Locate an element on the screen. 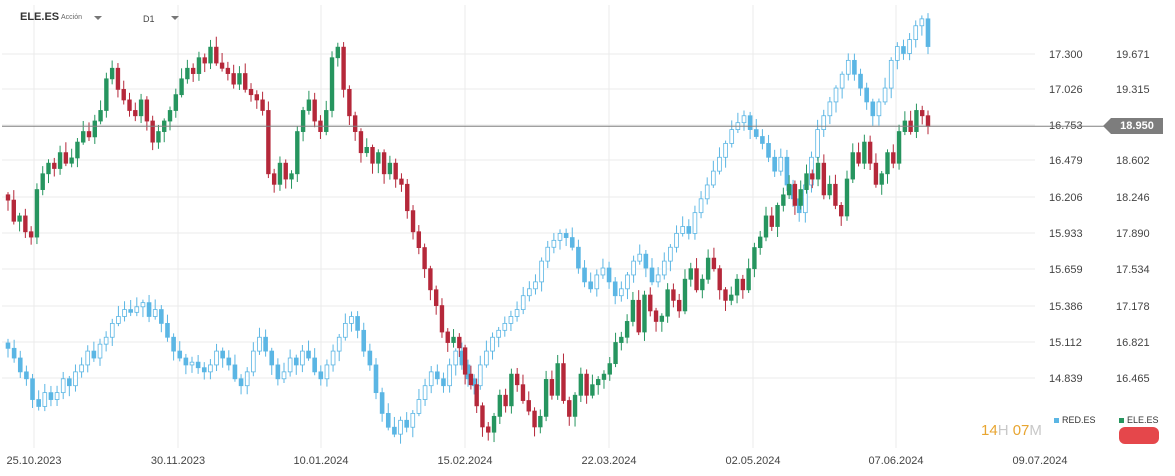 The height and width of the screenshot is (476, 1175). legend-label: RED.ES is located at coordinates (1079, 420).